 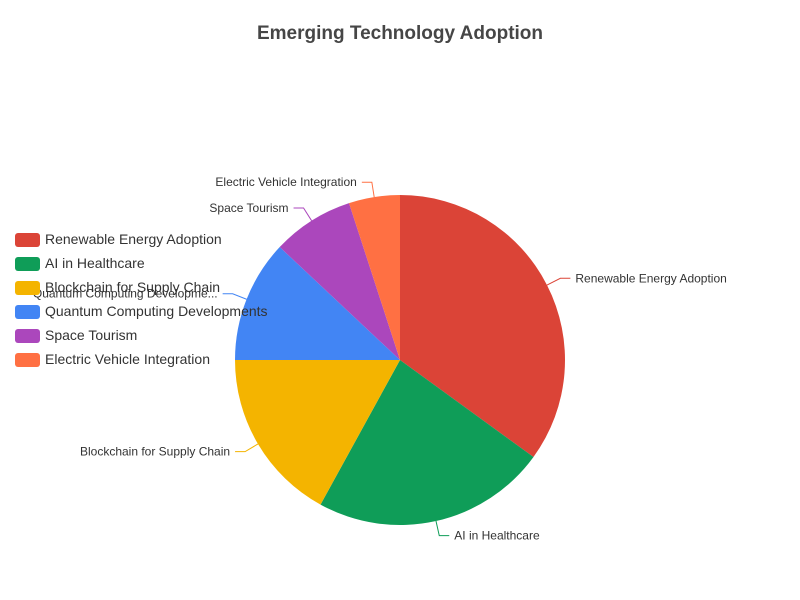 I want to click on label-line-renewable-energy-adoption, so click(x=558, y=281).